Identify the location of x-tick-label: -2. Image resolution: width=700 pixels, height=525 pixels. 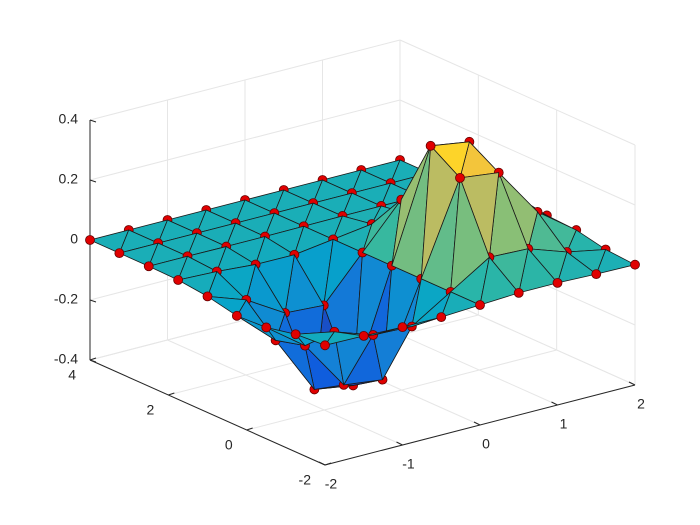
(331, 484).